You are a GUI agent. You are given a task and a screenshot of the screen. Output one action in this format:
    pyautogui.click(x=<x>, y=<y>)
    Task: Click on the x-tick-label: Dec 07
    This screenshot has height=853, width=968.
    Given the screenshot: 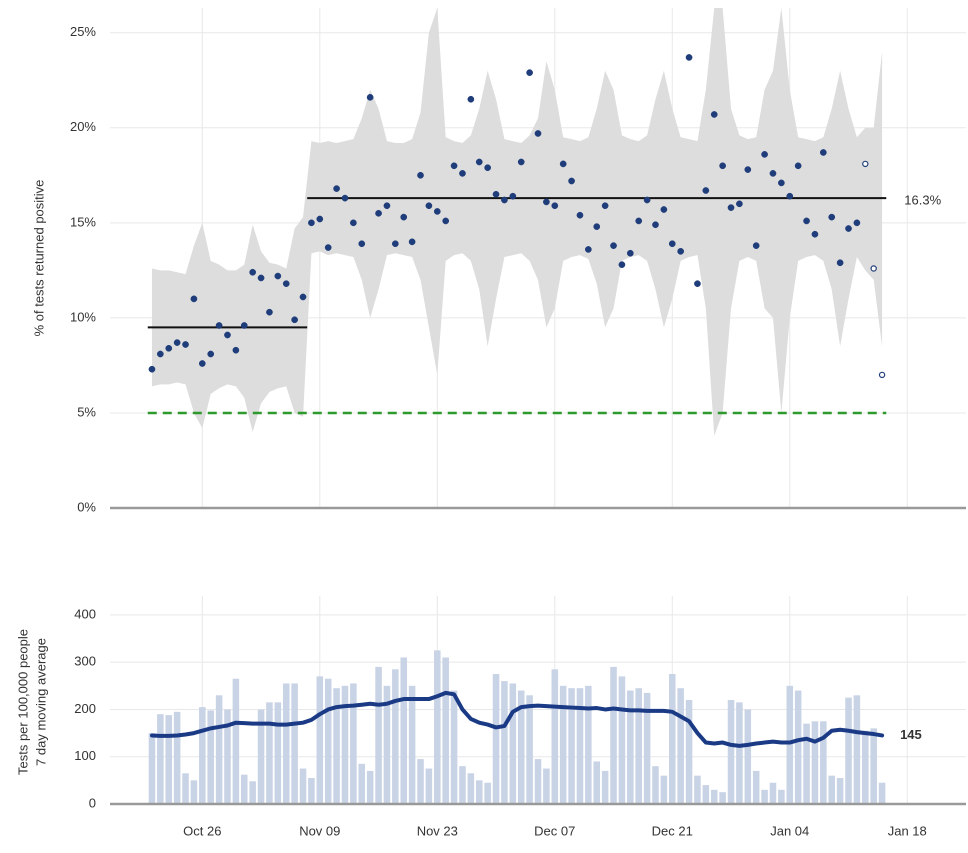 What is the action you would take?
    pyautogui.click(x=554, y=830)
    